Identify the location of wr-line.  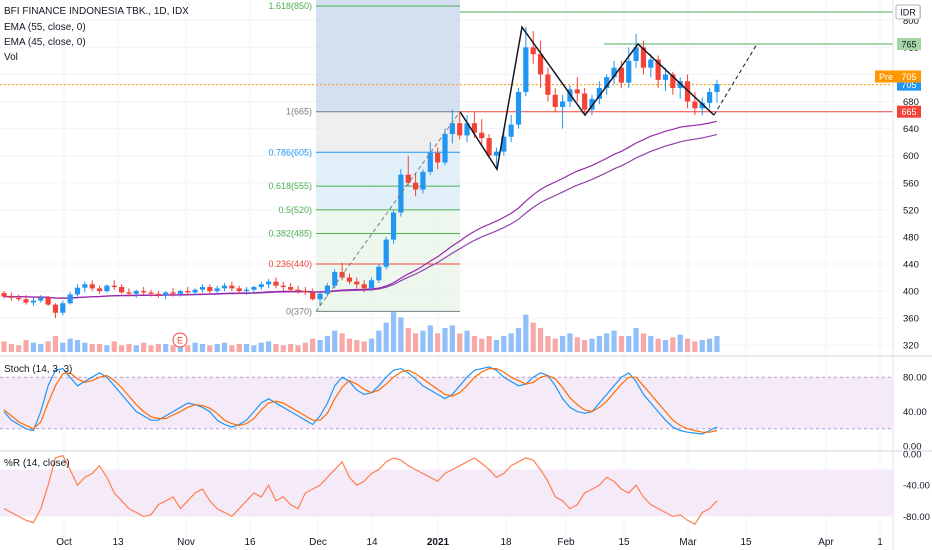
(360, 489).